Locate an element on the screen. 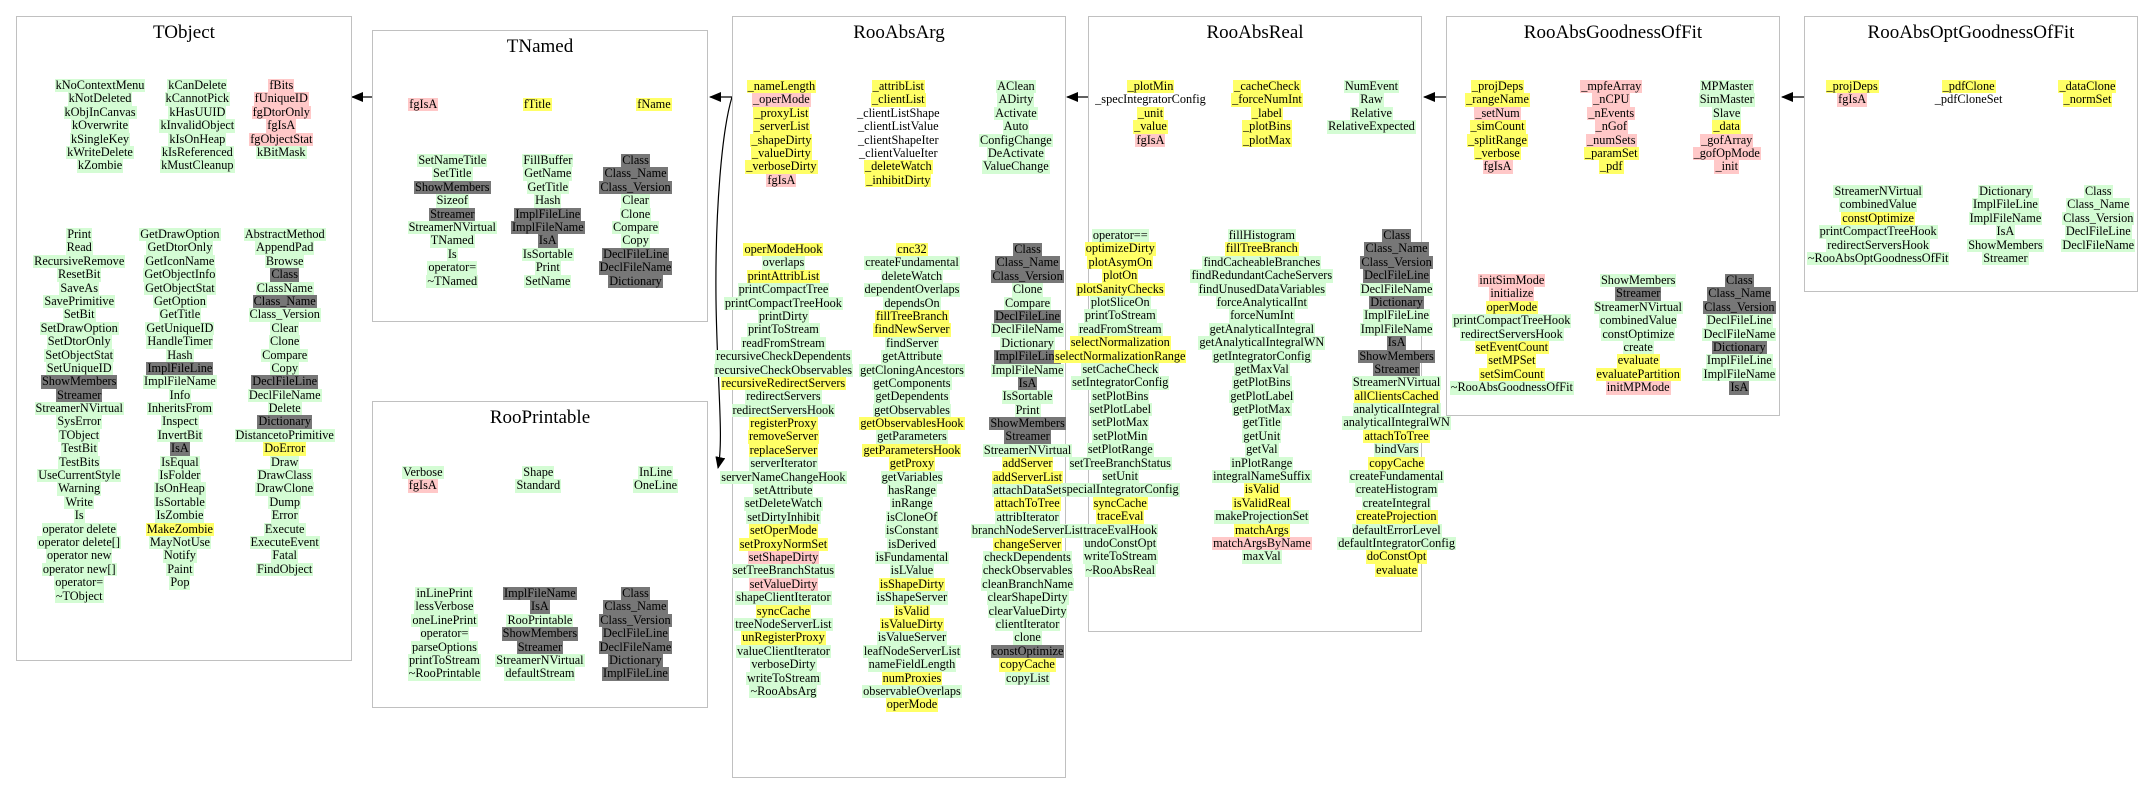  member-item: initMPMode is located at coordinates (1638, 387).